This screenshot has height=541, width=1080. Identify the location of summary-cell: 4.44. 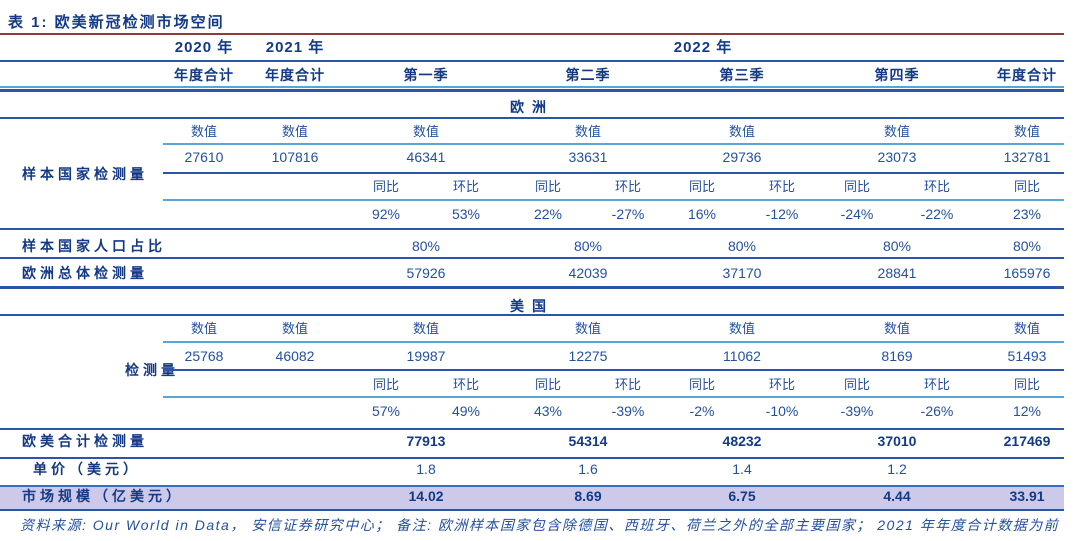
(897, 496).